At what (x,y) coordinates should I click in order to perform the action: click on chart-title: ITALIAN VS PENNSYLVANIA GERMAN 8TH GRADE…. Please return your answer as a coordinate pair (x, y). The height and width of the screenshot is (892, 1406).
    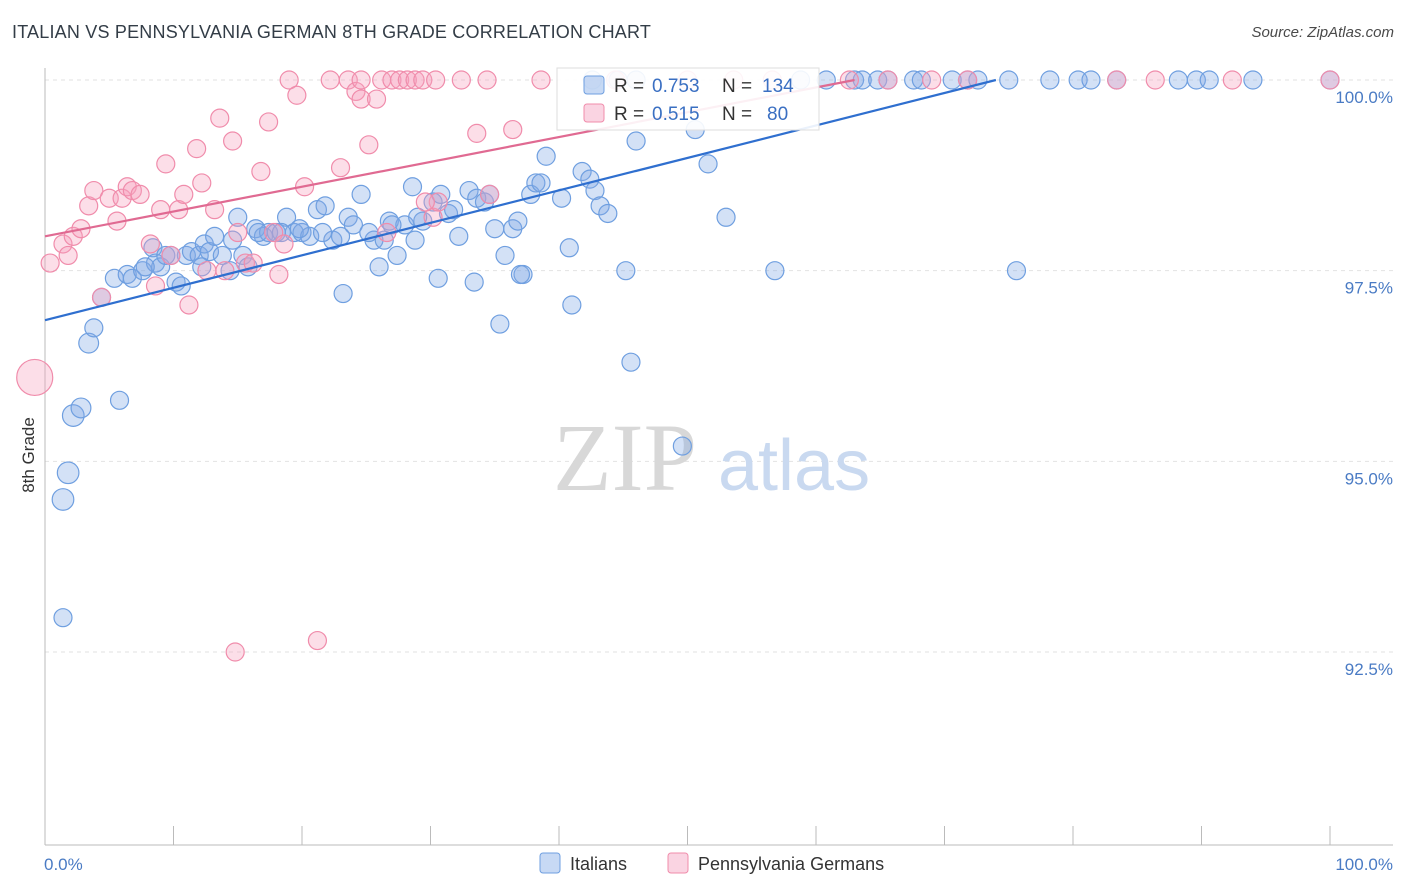
    Looking at the image, I should click on (332, 32).